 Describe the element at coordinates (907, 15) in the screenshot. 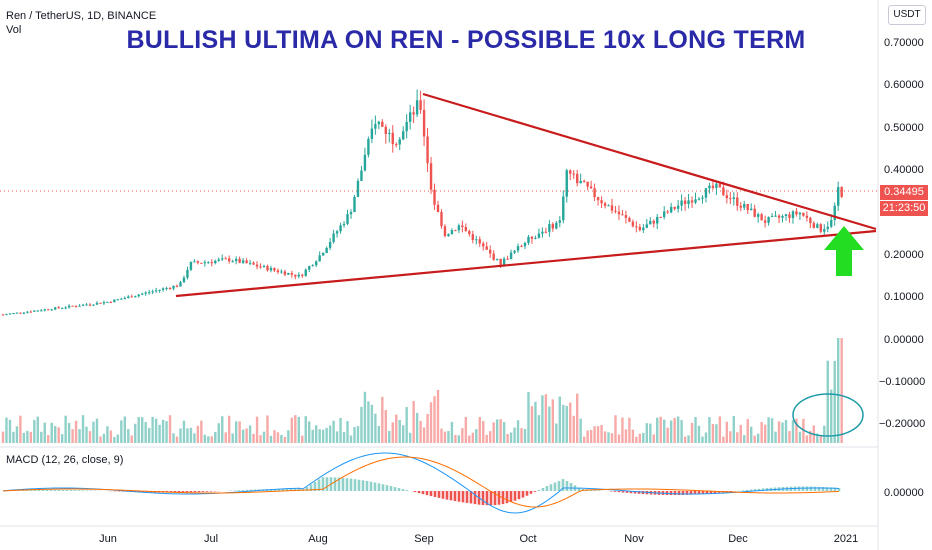

I see `currency-button: USDT` at that location.